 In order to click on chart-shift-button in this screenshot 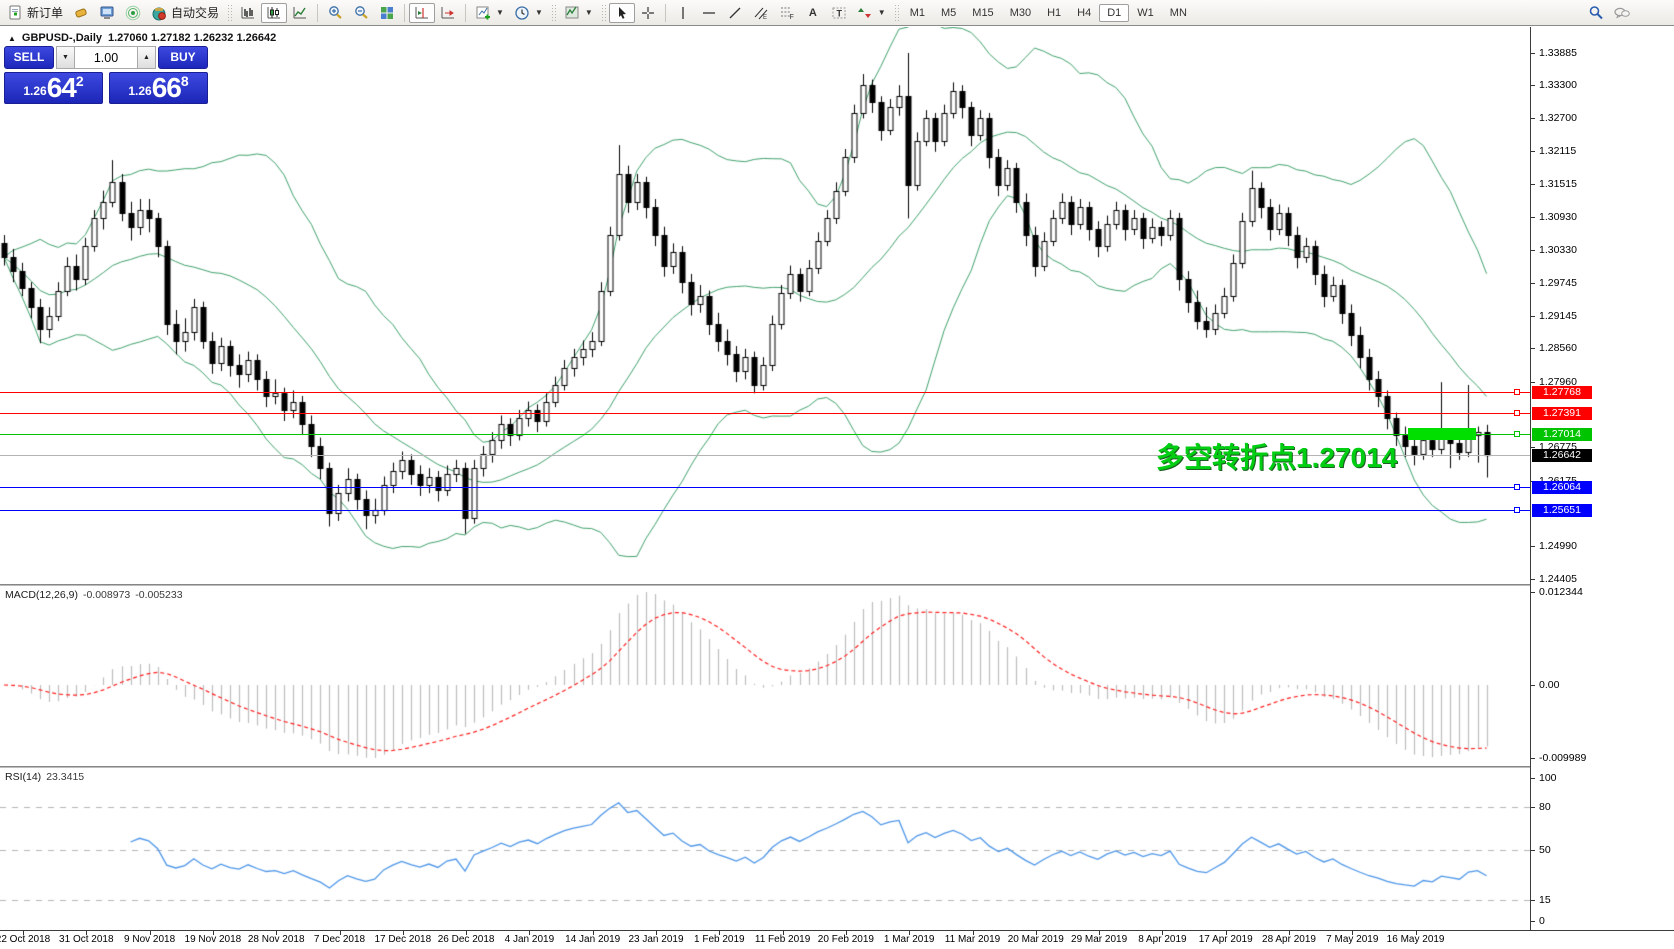, I will do `click(422, 12)`.